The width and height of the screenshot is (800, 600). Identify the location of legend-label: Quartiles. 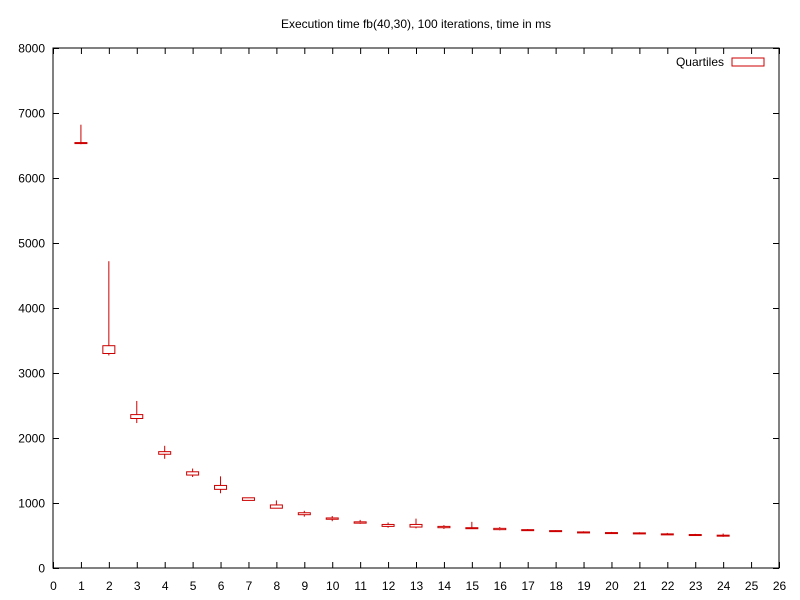
(700, 62).